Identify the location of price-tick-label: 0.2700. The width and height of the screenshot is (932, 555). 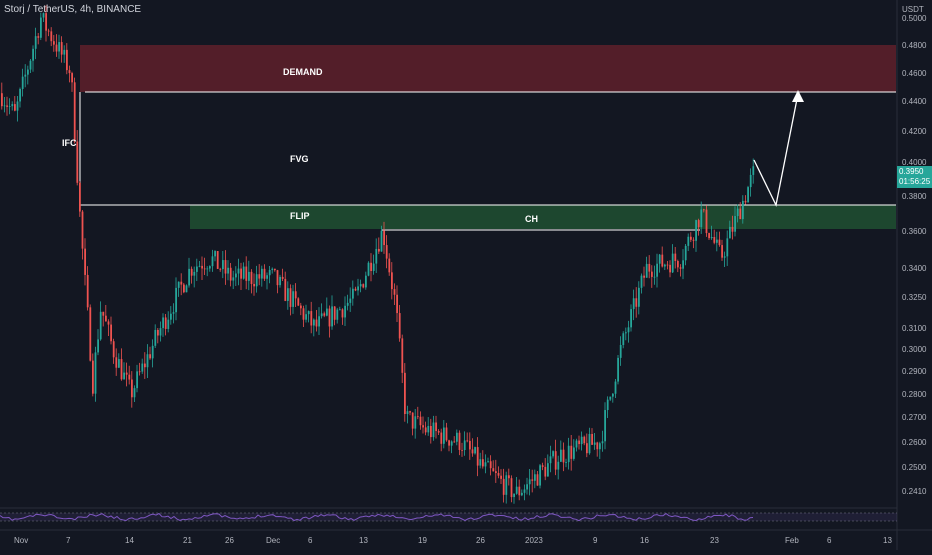
(914, 417).